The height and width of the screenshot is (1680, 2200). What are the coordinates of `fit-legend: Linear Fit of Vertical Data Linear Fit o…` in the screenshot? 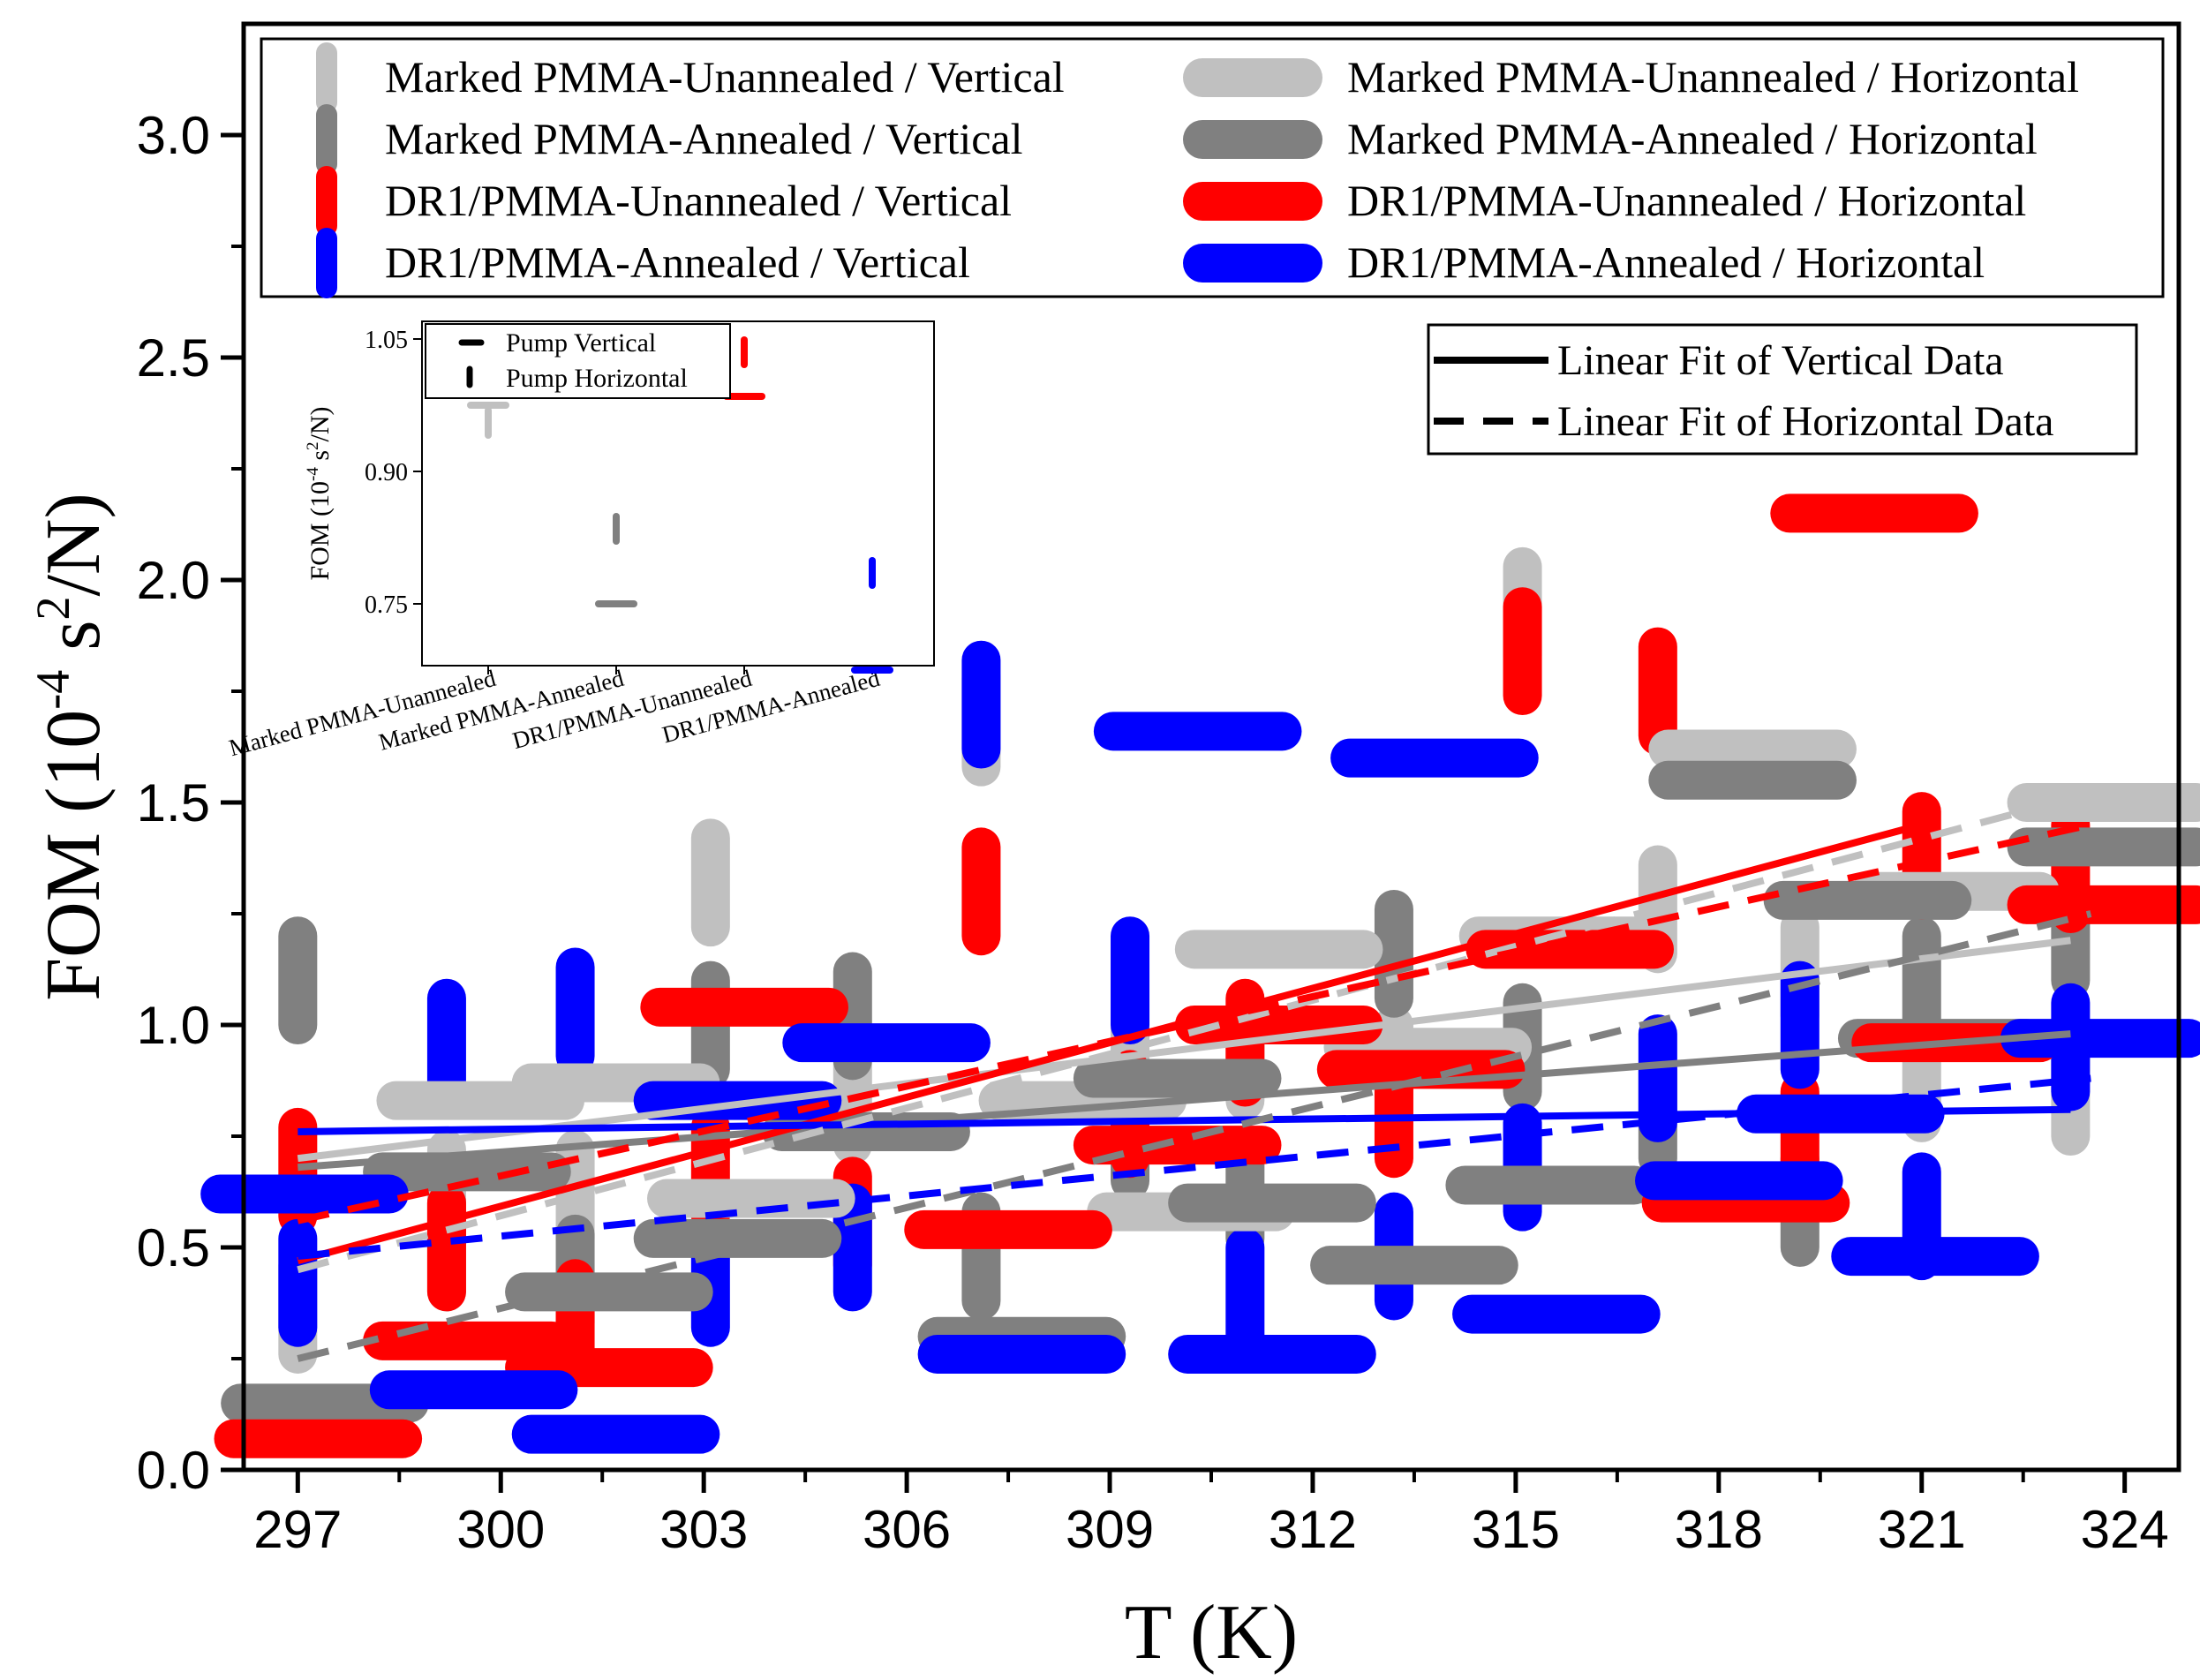 It's located at (1782, 389).